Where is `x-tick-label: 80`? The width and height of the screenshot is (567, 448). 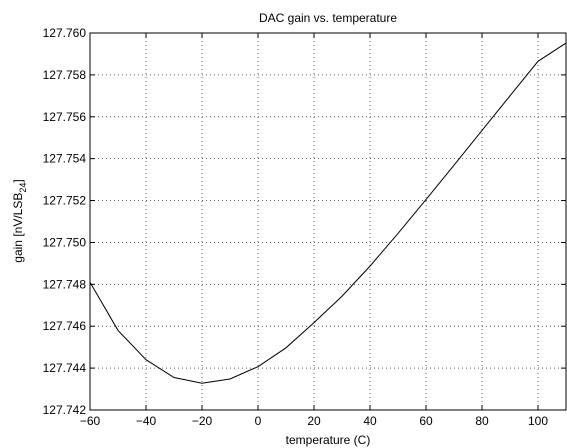
x-tick-label: 80 is located at coordinates (482, 421).